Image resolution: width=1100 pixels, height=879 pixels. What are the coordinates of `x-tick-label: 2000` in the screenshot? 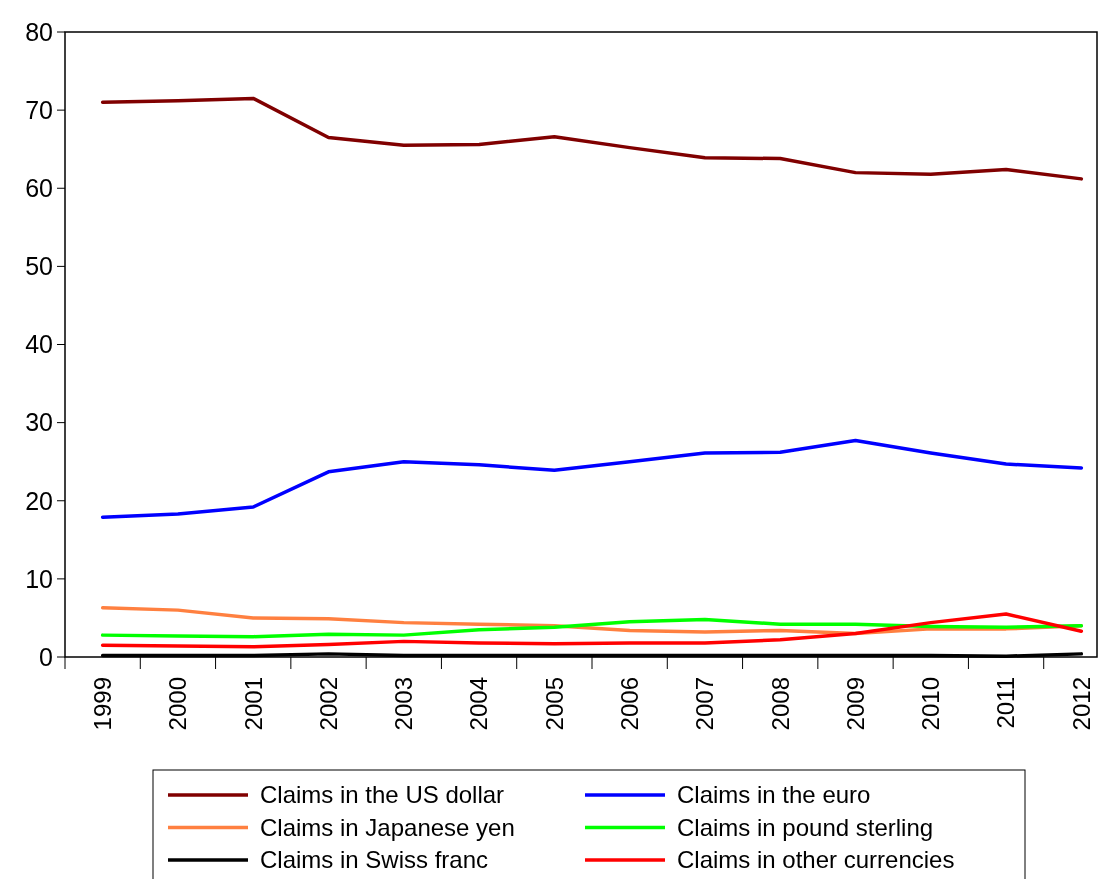 It's located at (178, 704).